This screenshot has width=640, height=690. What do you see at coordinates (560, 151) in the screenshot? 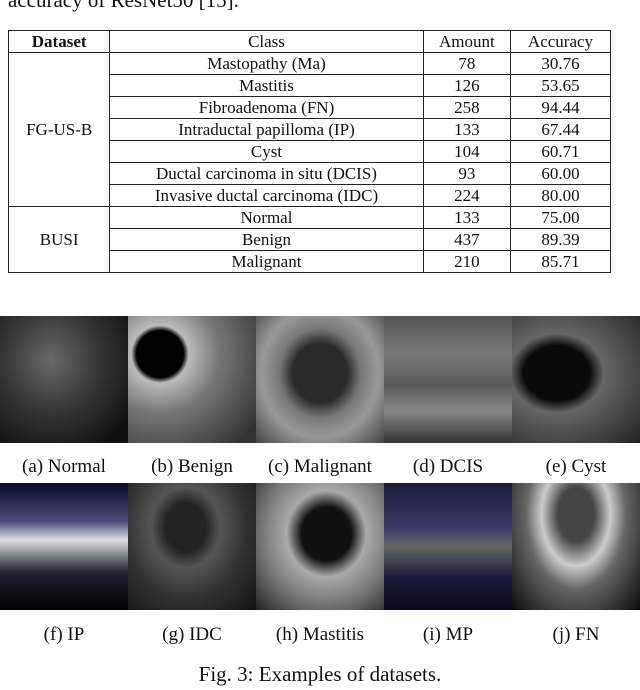
I see `accuracy-cell: 60.71` at bounding box center [560, 151].